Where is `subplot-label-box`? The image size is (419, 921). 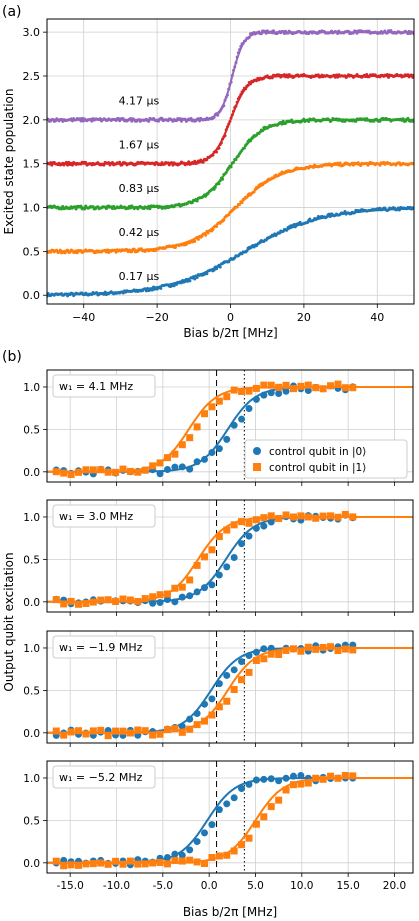
subplot-label-box is located at coordinates (104, 386).